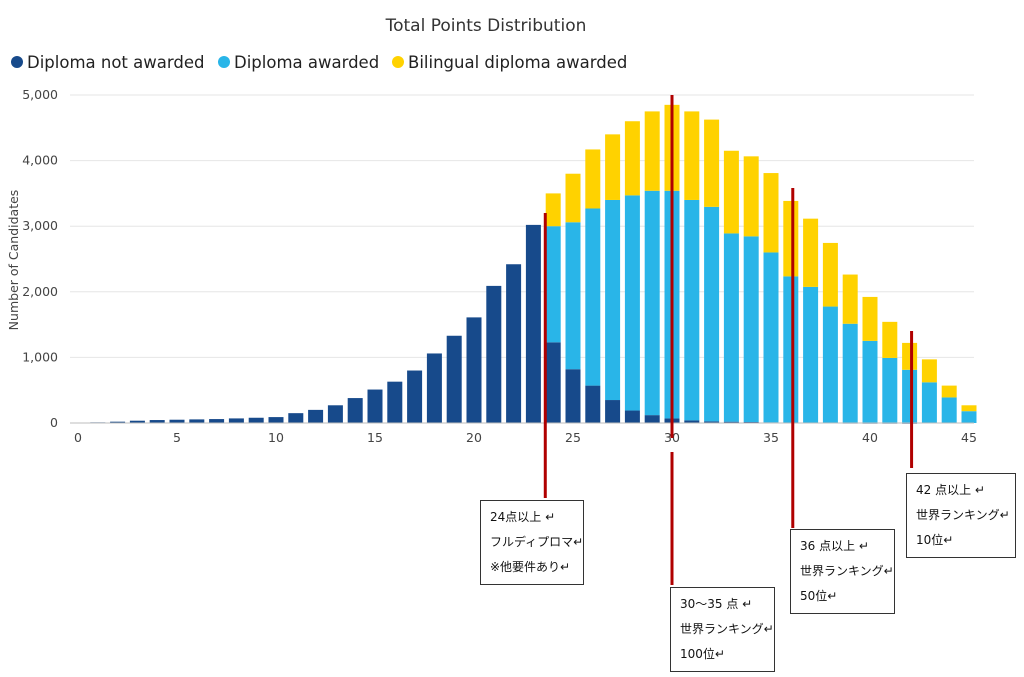 Image resolution: width=1024 pixels, height=677 pixels. I want to click on legend-label-diploma-not-awarded: Diploma not awarded, so click(115, 62).